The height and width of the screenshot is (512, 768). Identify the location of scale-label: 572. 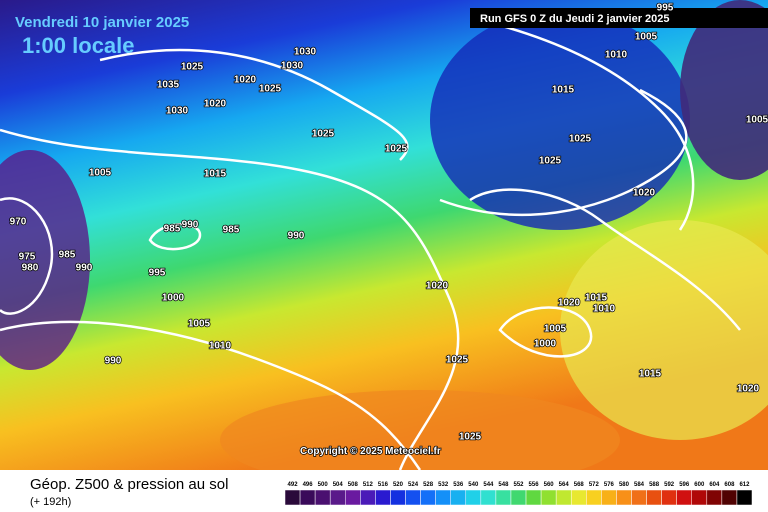
(594, 485).